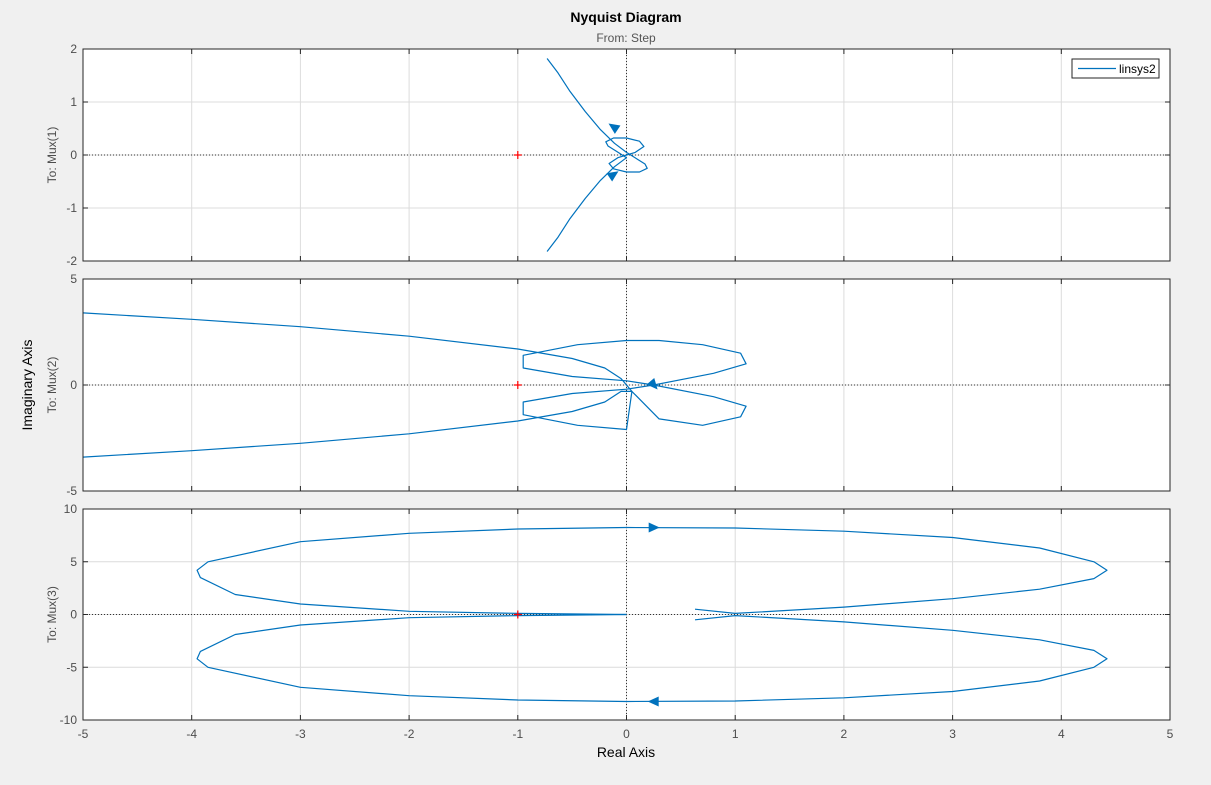 The image size is (1211, 785). Describe the element at coordinates (52, 385) in the screenshot. I see `output-label: To: Mux(2)` at that location.